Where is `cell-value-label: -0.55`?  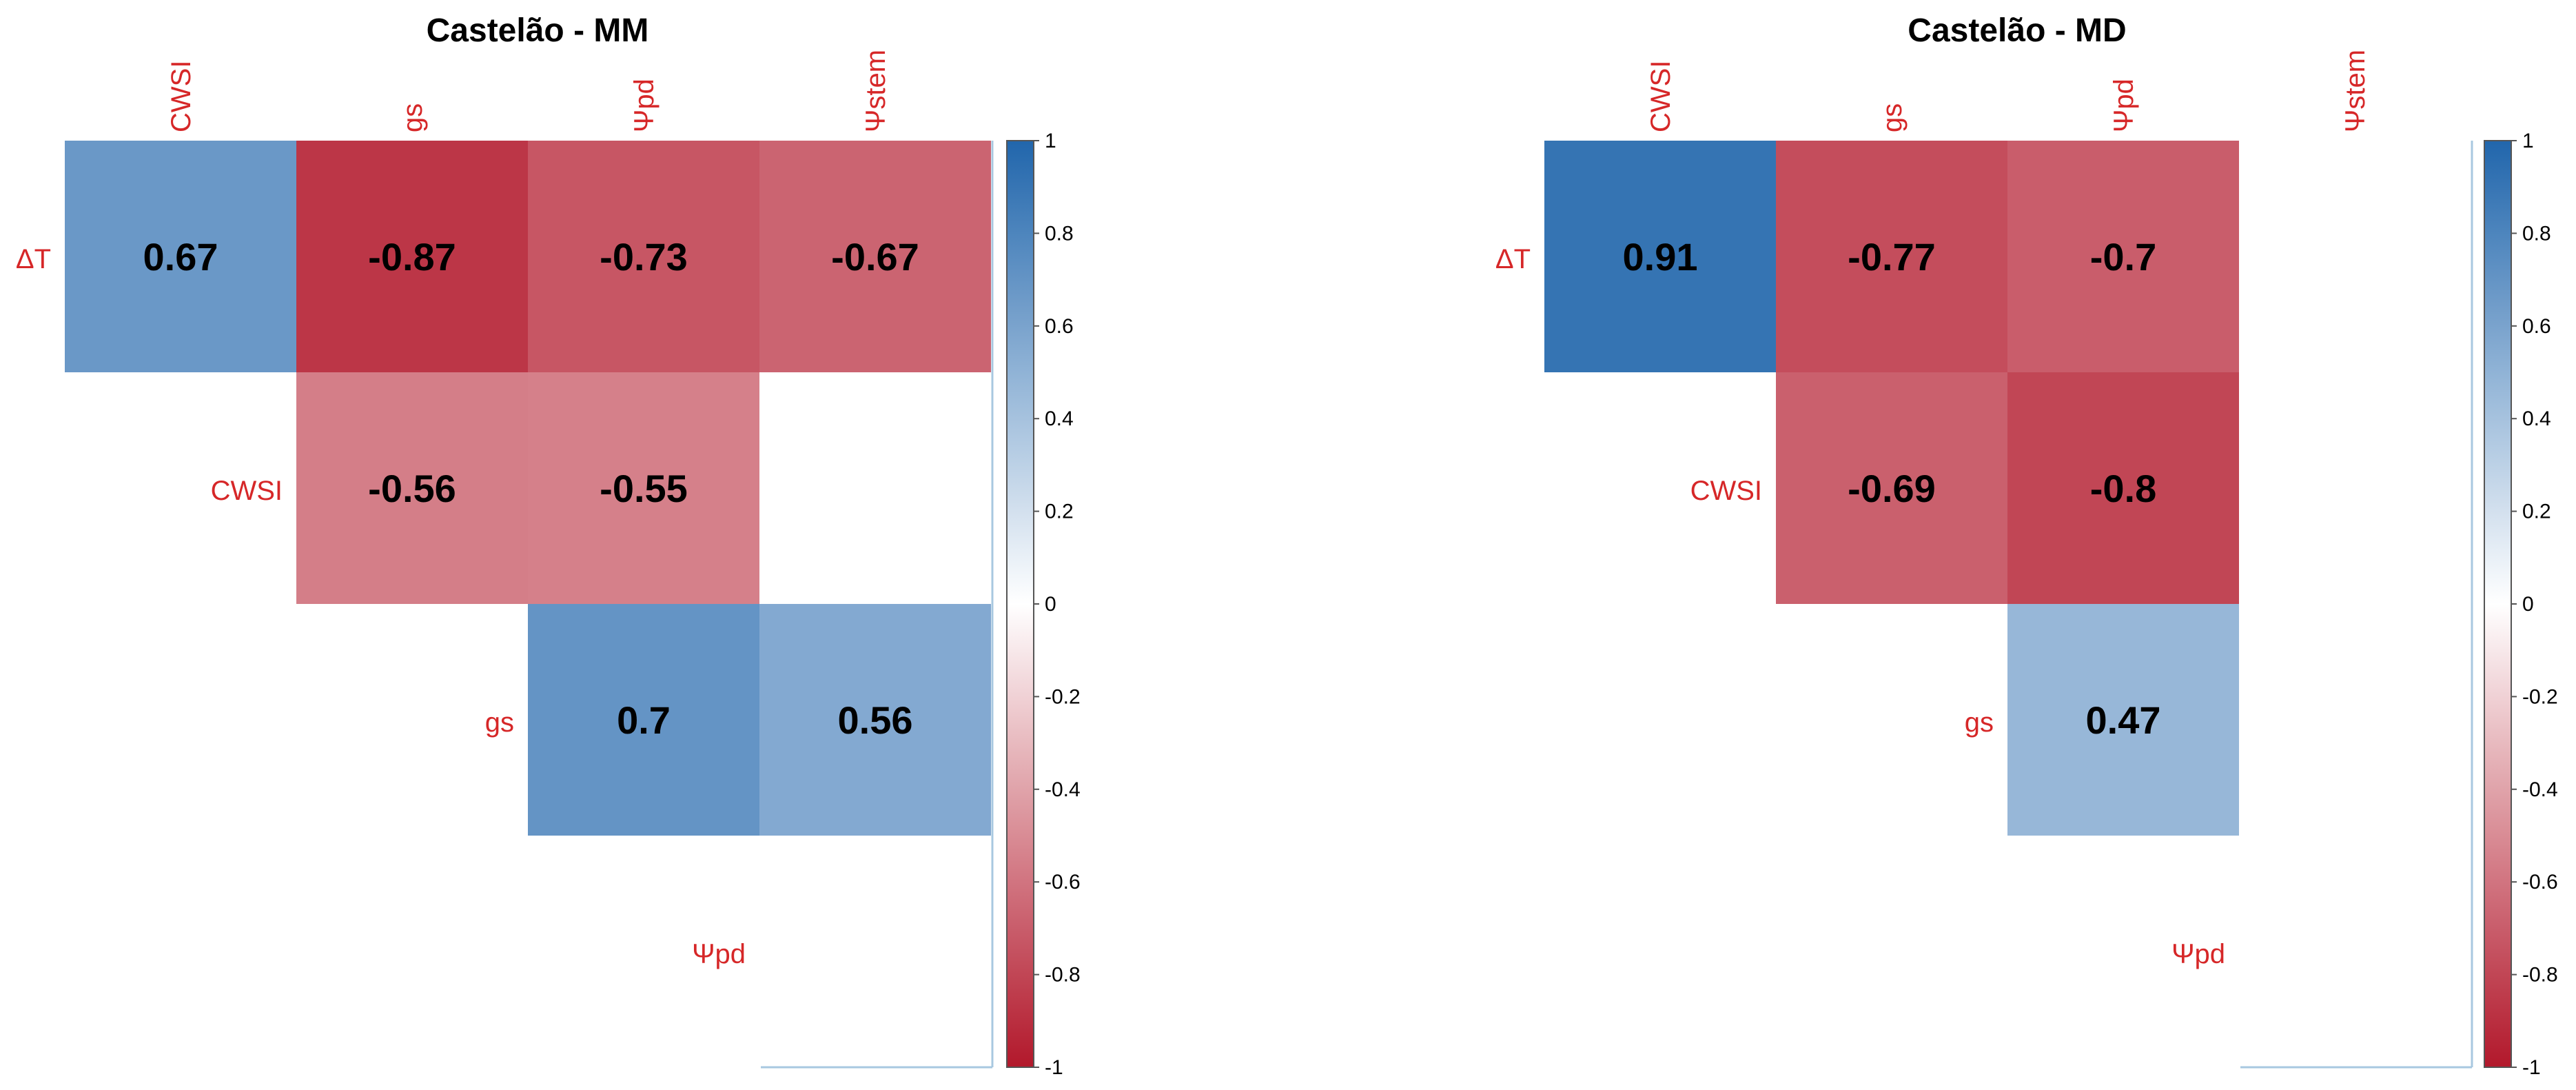 cell-value-label: -0.55 is located at coordinates (644, 488).